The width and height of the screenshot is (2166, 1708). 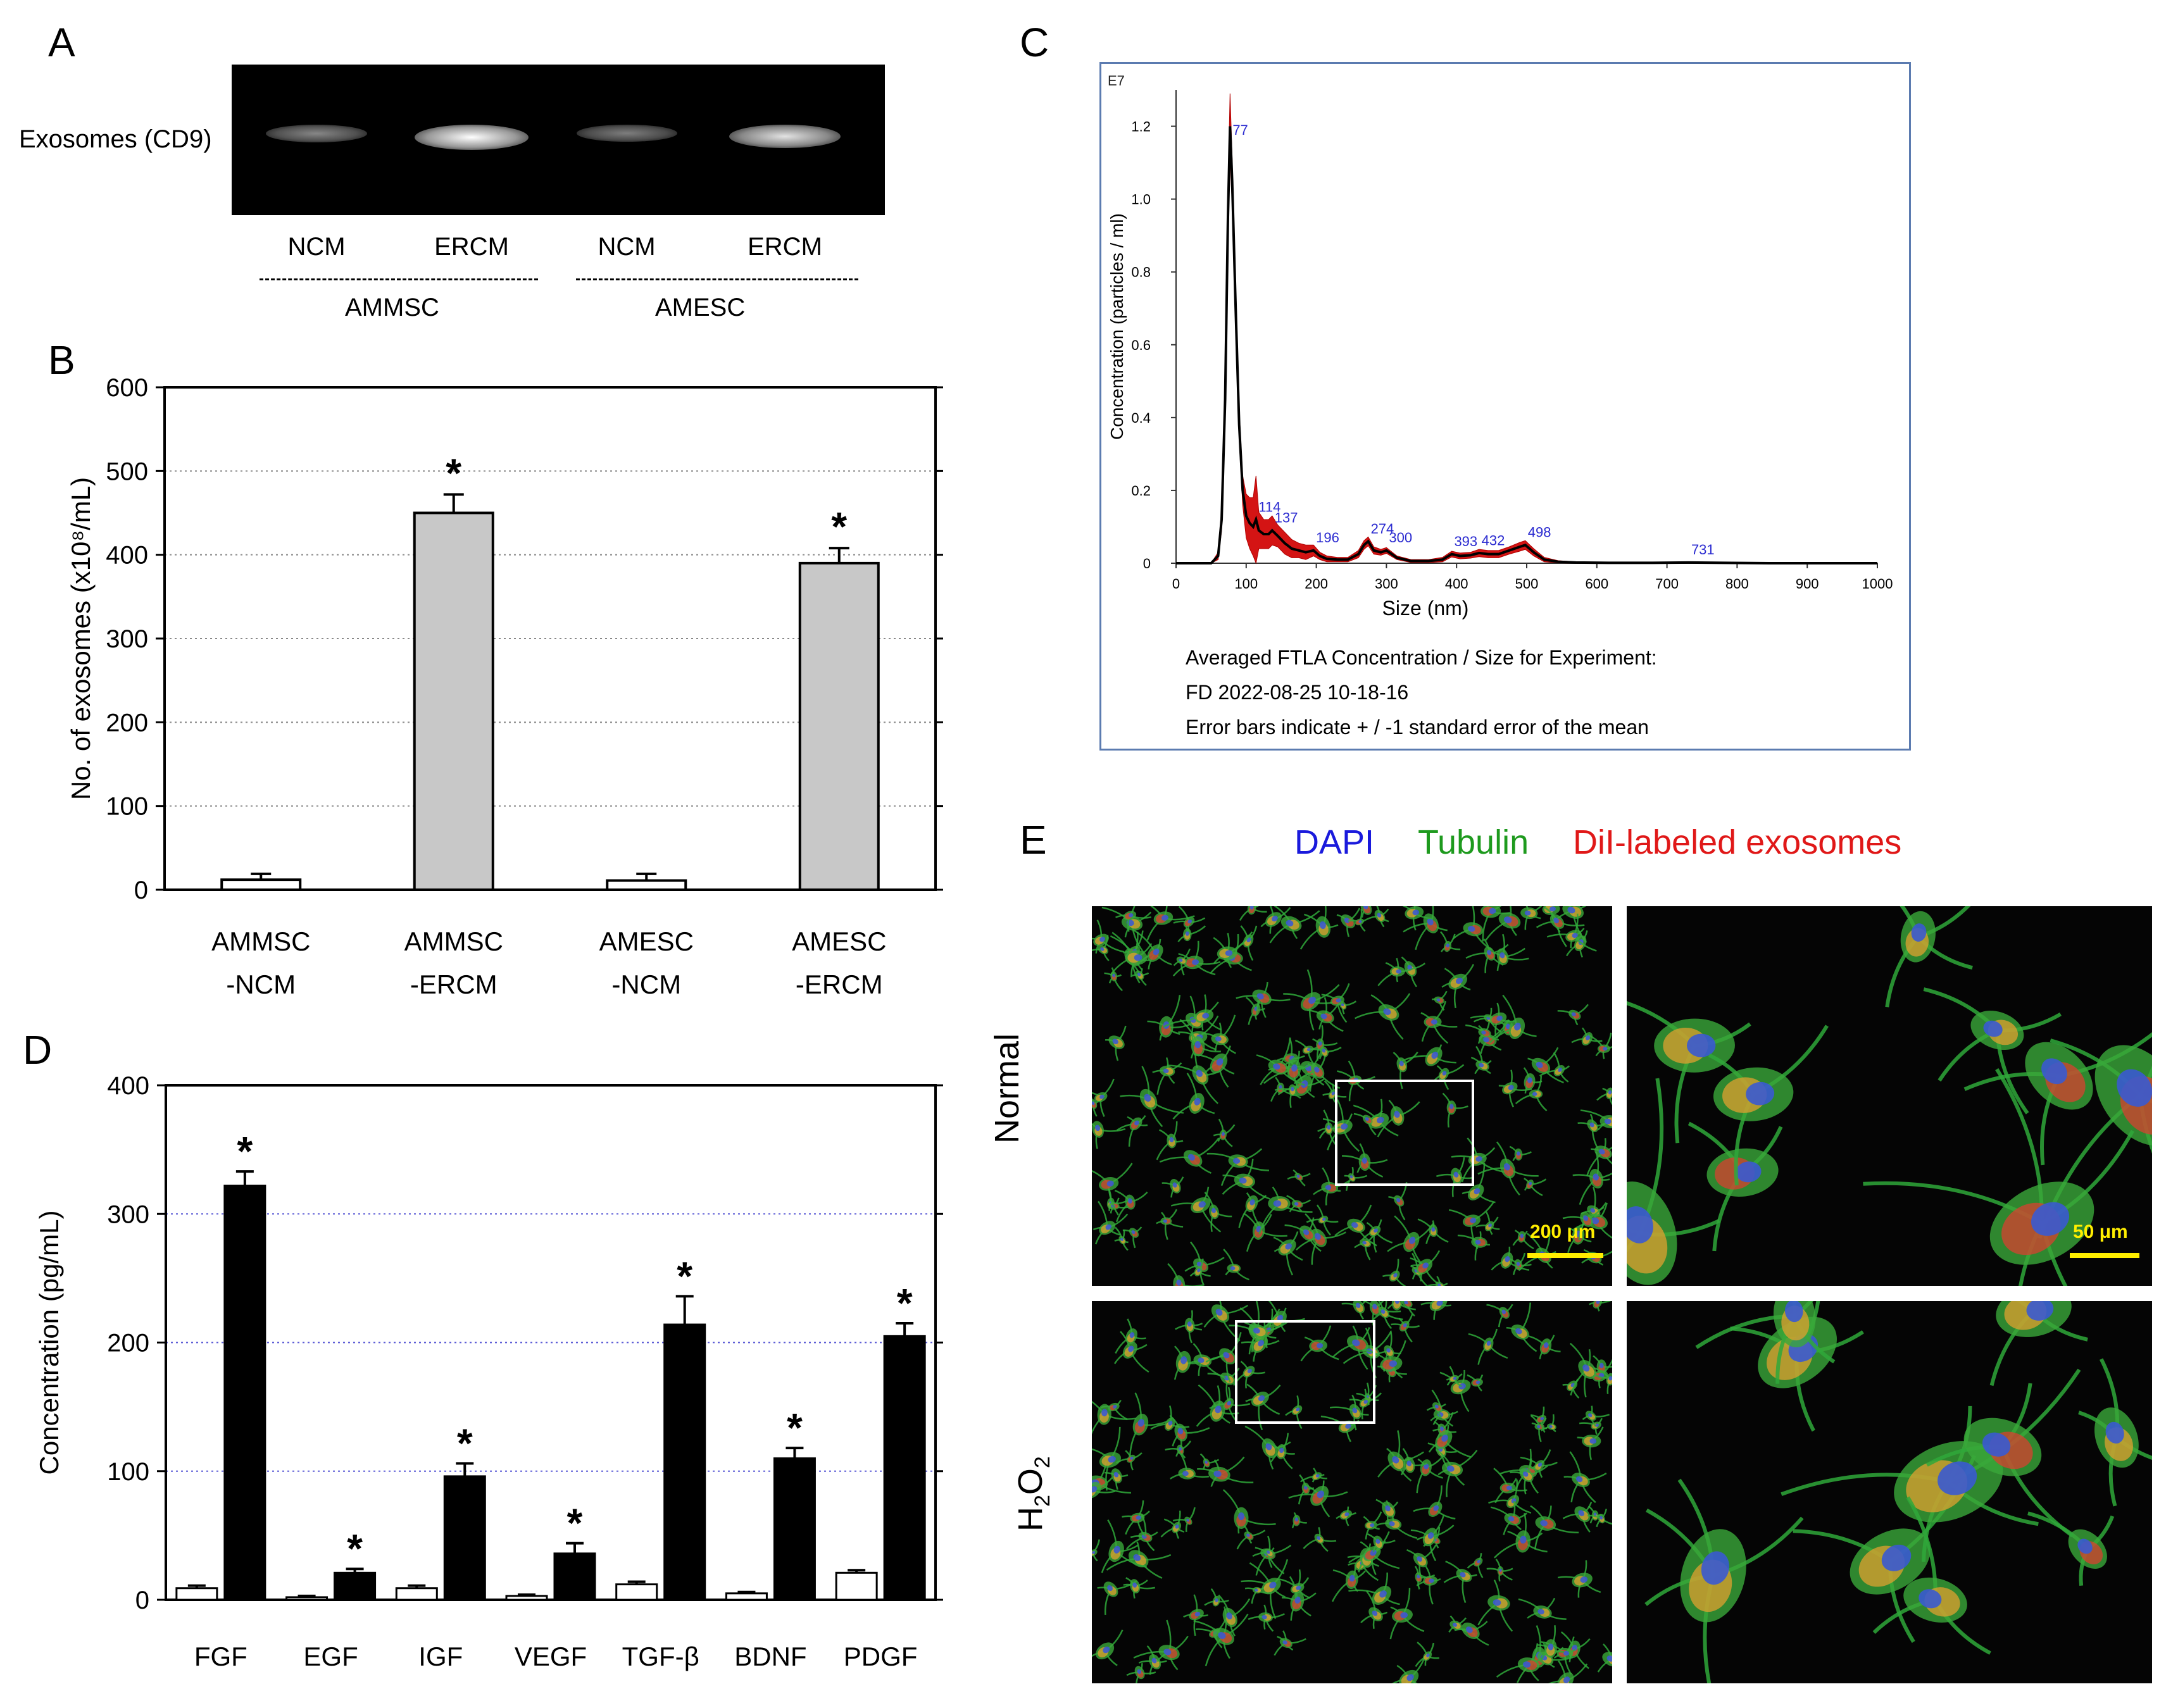 I want to click on x-tick-label: 600, so click(x=1596, y=584).